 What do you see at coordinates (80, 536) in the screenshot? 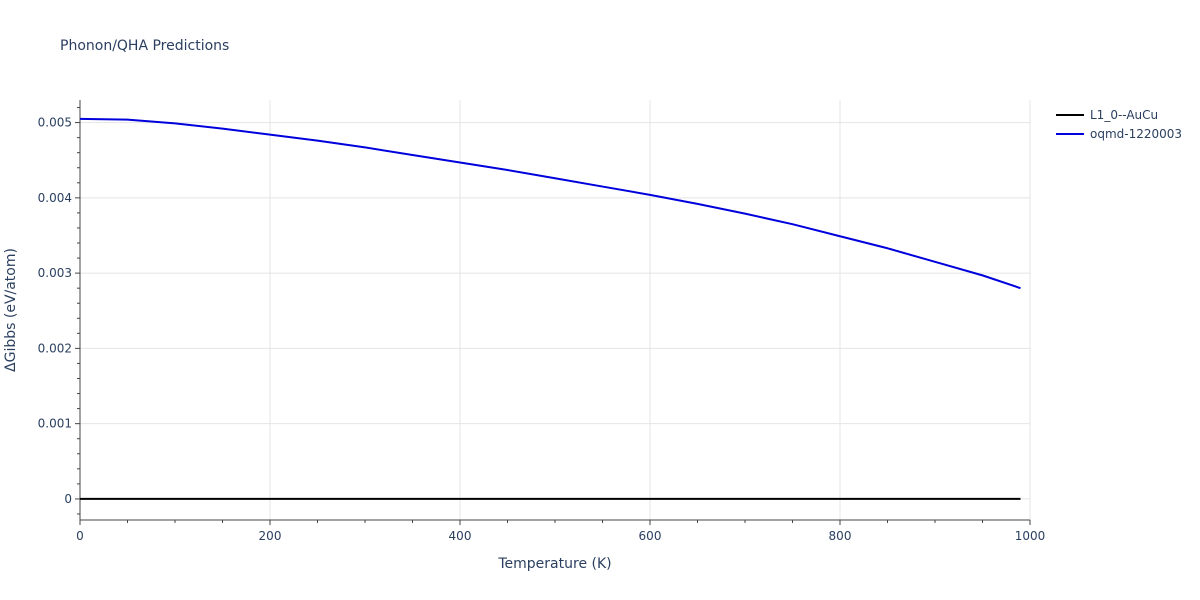
I see `x-tick-label: 0` at bounding box center [80, 536].